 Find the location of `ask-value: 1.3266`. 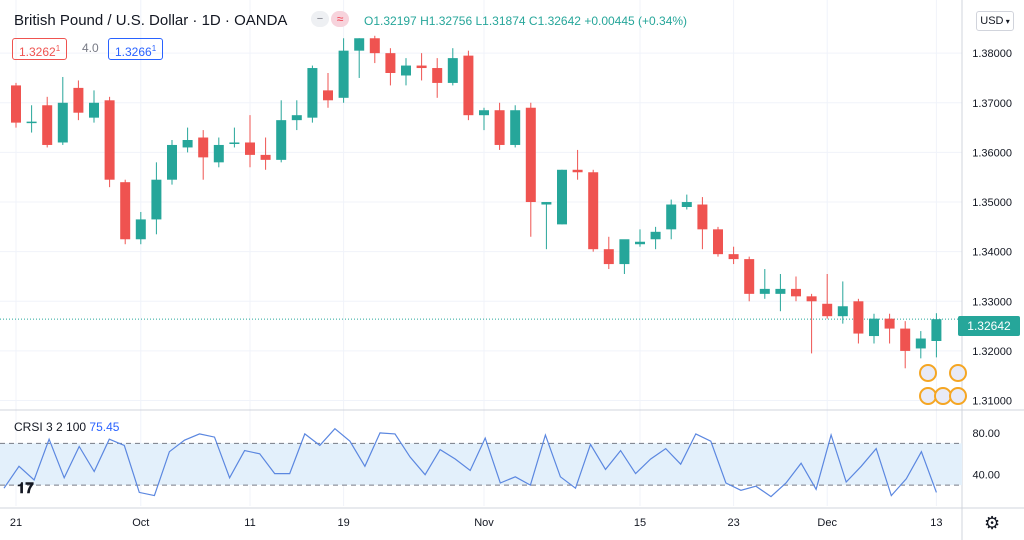

ask-value: 1.3266 is located at coordinates (133, 52).